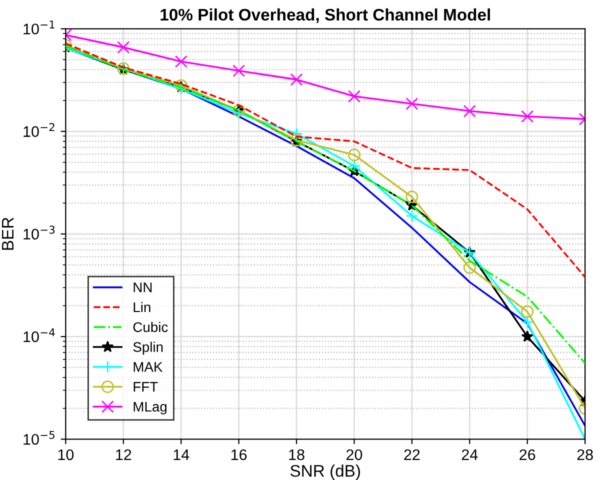 Image resolution: width=597 pixels, height=480 pixels. Describe the element at coordinates (39, 27) in the screenshot. I see `y-tick-label: 10$^{−1}$` at that location.